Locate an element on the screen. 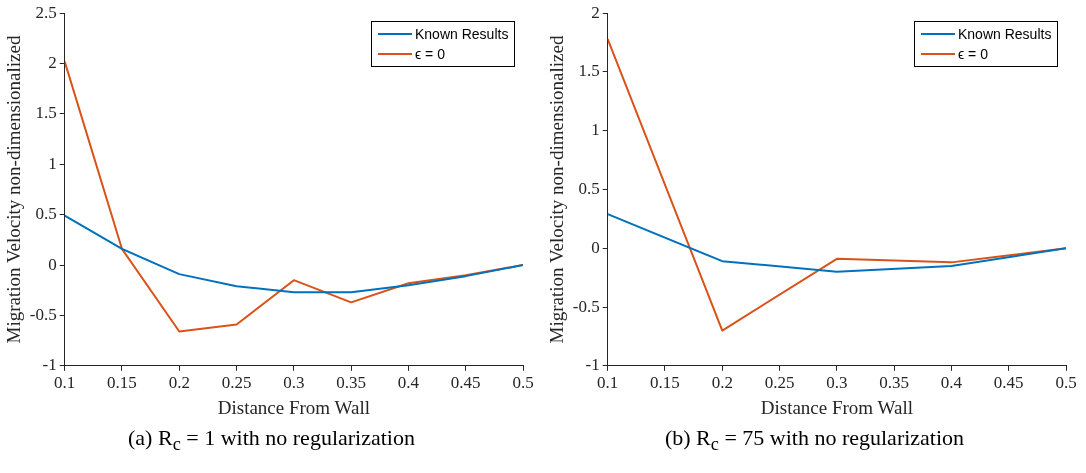  text: (b) R$_{c}$ = 75 with no regularization is located at coordinates (814, 440).